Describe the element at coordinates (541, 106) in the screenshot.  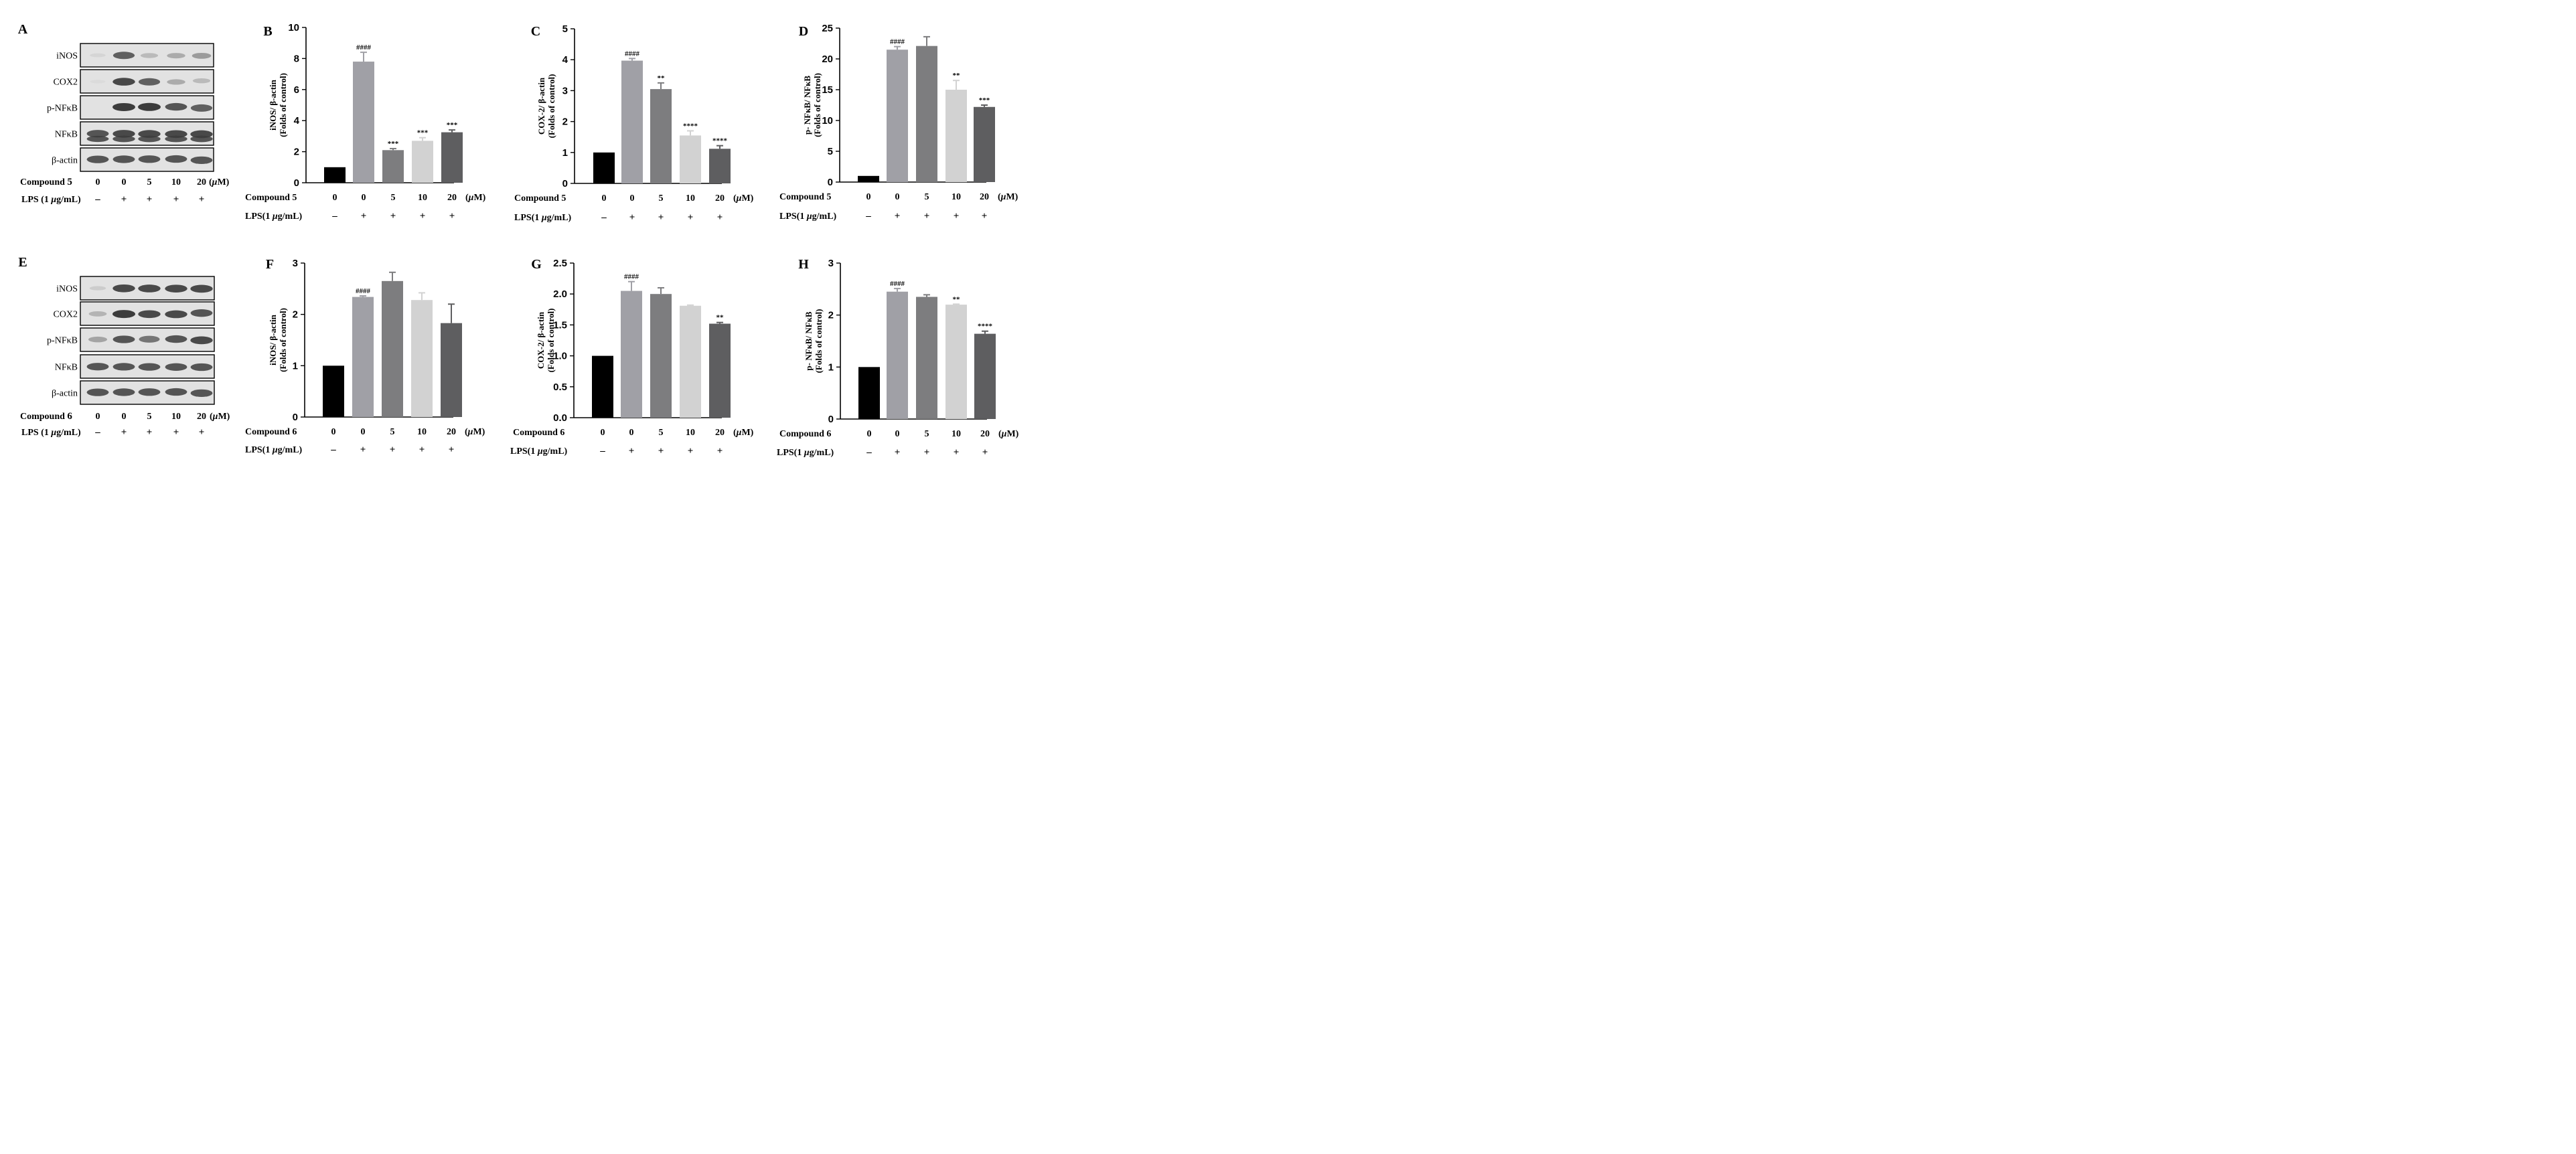
I see `y-axis-label: COX-2/ β-actin` at that location.